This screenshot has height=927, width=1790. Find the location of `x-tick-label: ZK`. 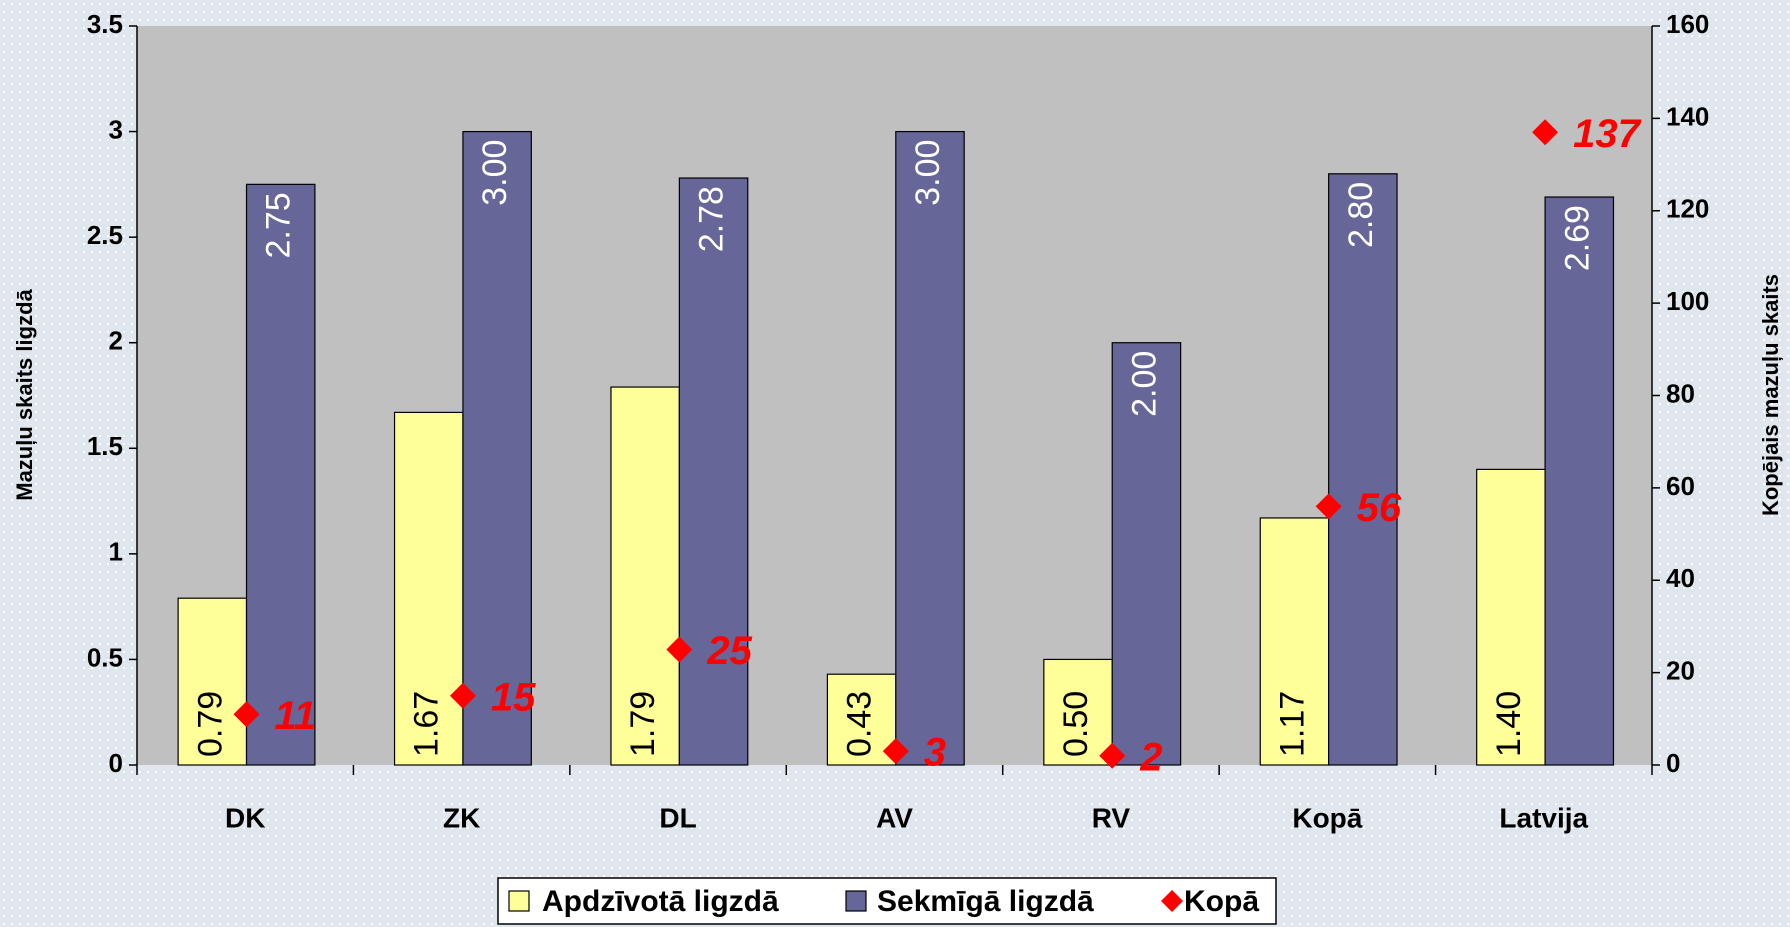

x-tick-label: ZK is located at coordinates (461, 817).